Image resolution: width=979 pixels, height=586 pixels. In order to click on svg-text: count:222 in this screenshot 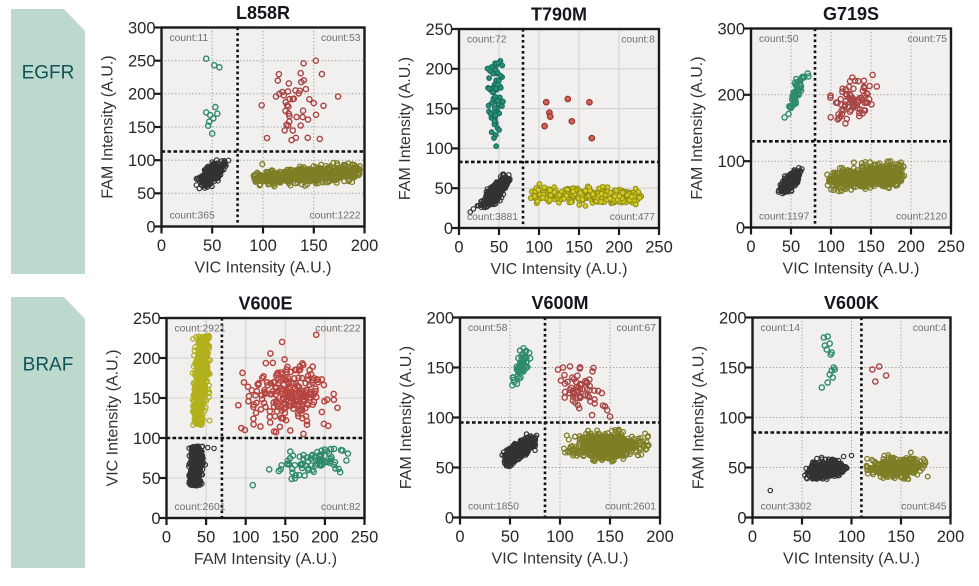, I will do `click(338, 329)`.